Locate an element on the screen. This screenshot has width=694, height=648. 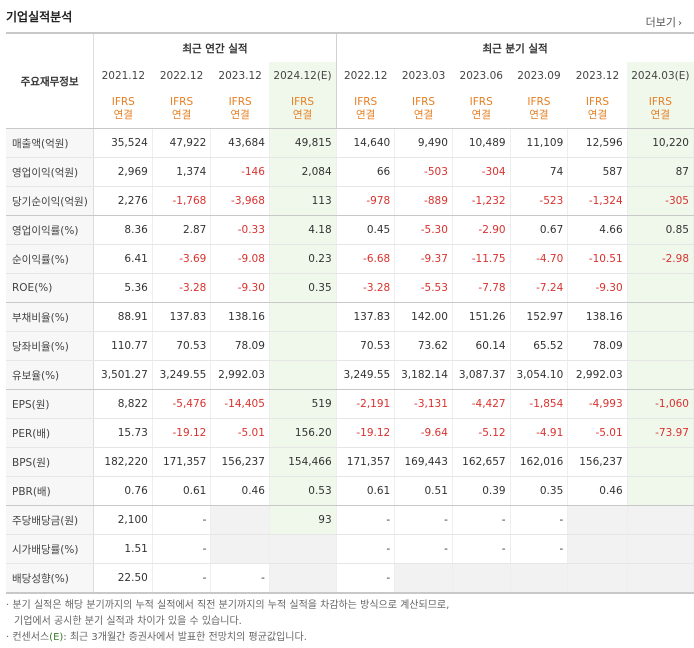
row-label: 영업이익률(%) is located at coordinates (50, 230).